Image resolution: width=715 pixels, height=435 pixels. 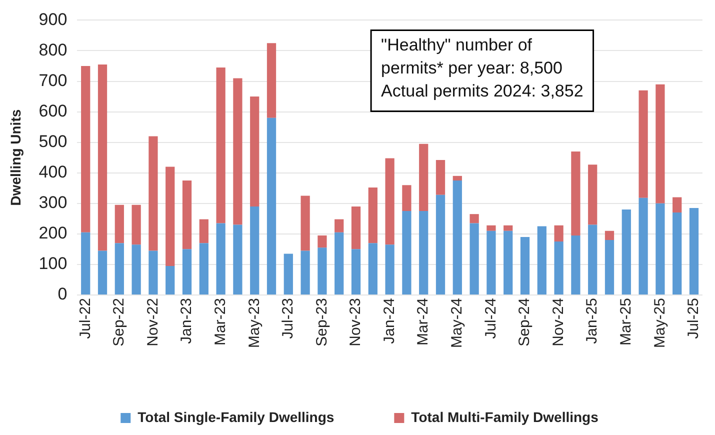 I want to click on x-tick-label: Jul-25, so click(x=693, y=318).